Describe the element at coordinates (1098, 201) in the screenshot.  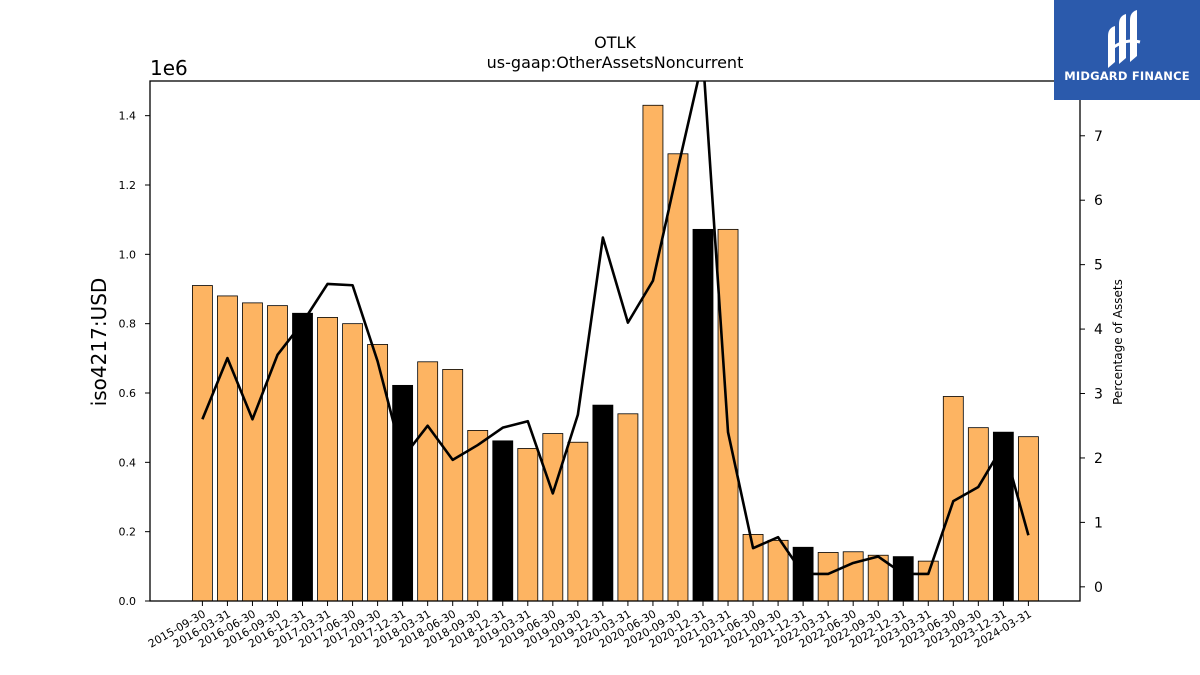
I see `y2-tick-label: 6` at that location.